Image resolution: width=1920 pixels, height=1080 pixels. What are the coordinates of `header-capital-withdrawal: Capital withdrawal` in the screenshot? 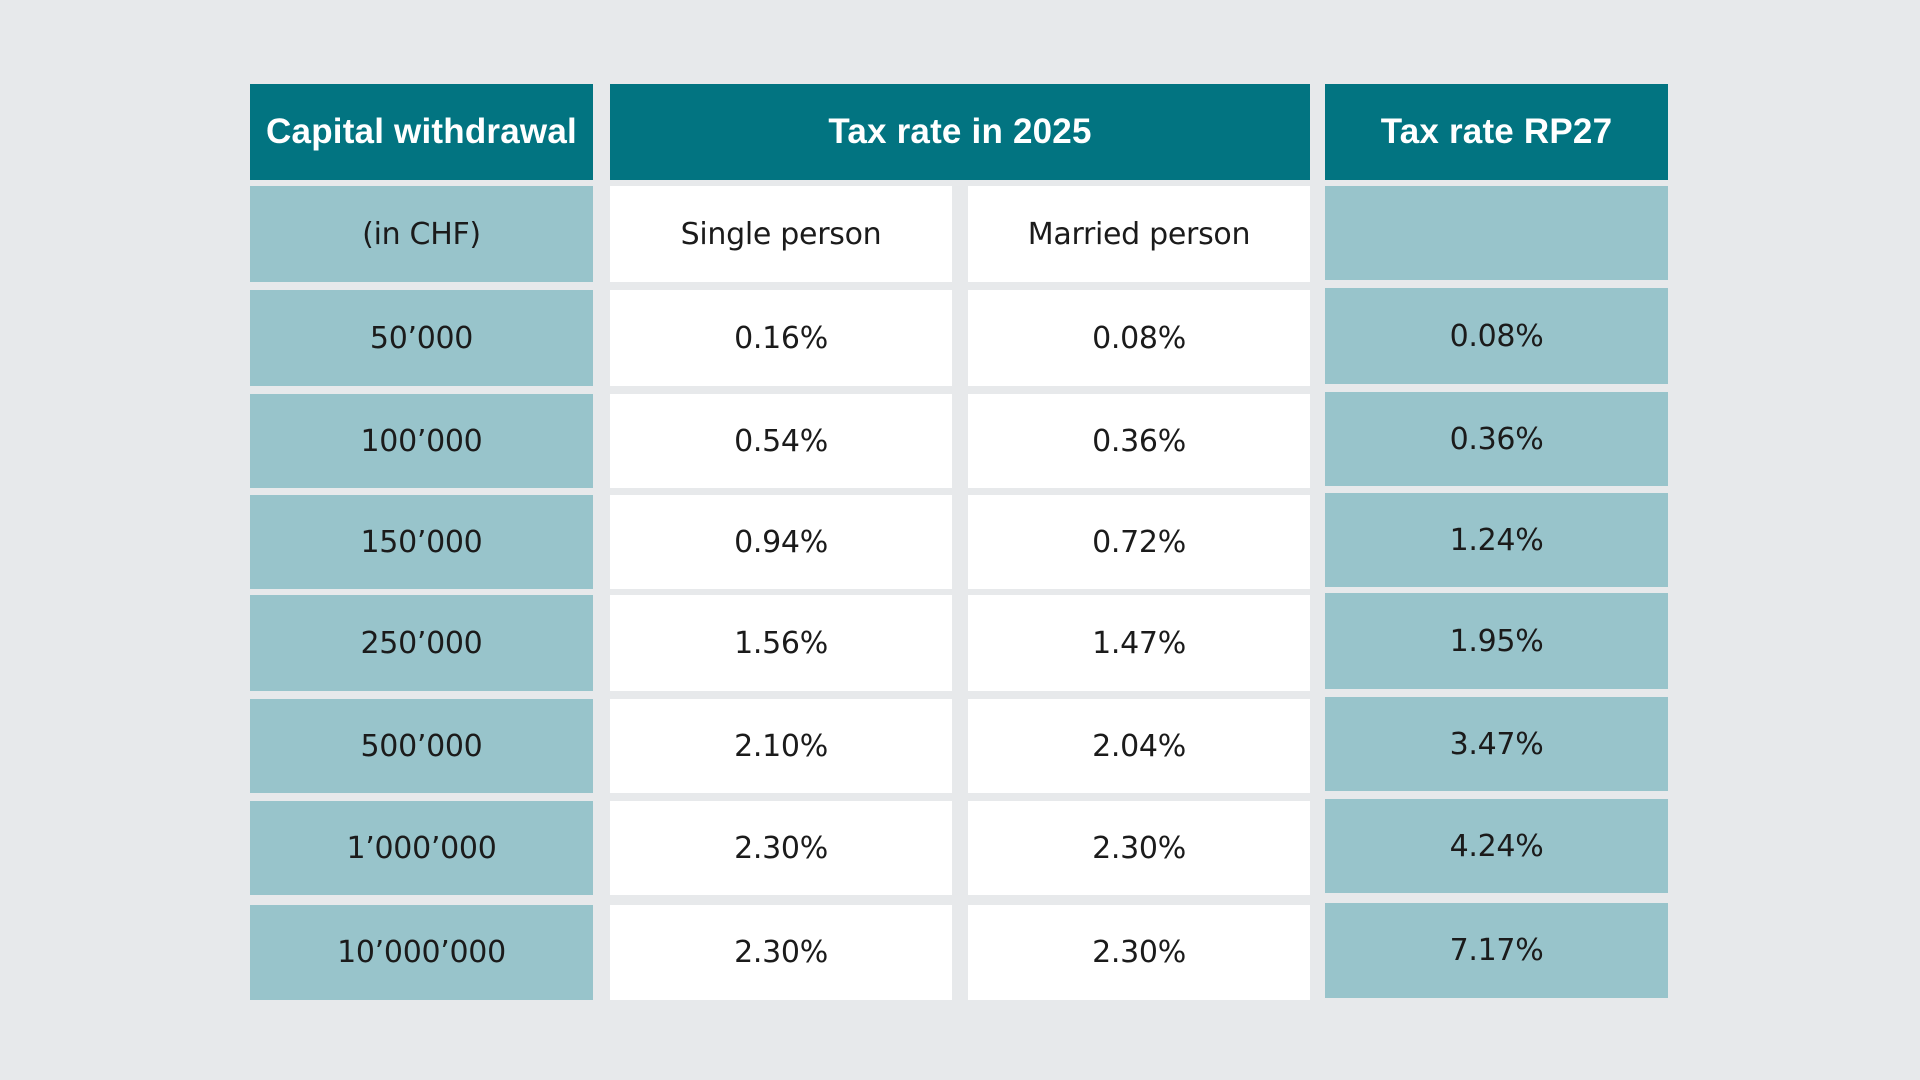 It's located at (421, 132).